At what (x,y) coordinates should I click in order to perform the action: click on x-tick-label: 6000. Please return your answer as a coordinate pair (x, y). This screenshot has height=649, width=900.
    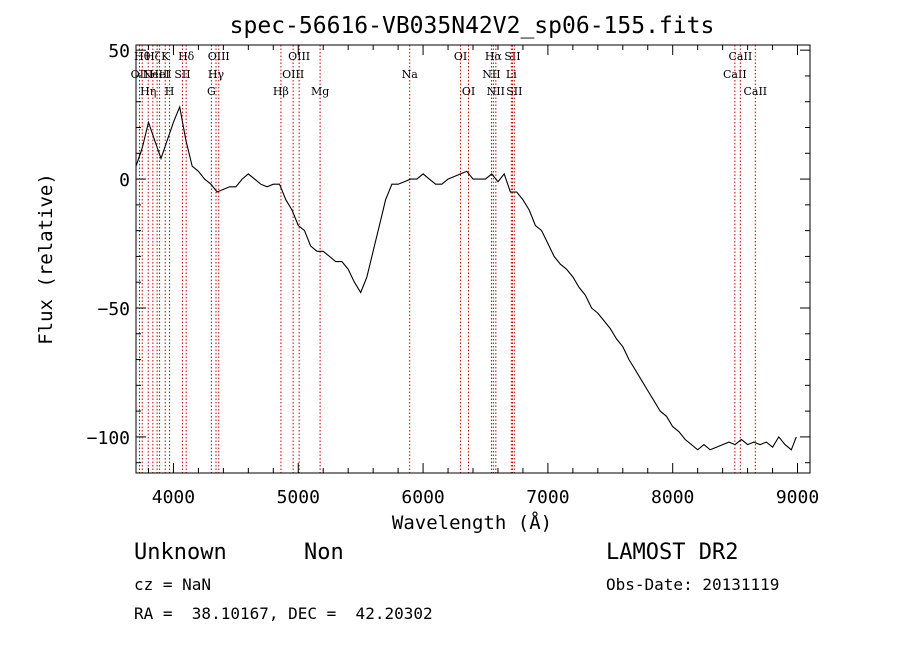
    Looking at the image, I should click on (422, 497).